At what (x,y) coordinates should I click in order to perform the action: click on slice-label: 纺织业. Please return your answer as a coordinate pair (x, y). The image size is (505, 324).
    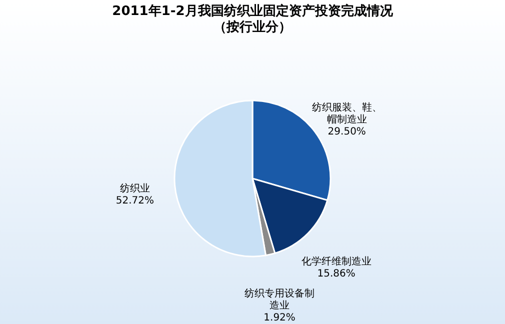
    Looking at the image, I should click on (135, 188).